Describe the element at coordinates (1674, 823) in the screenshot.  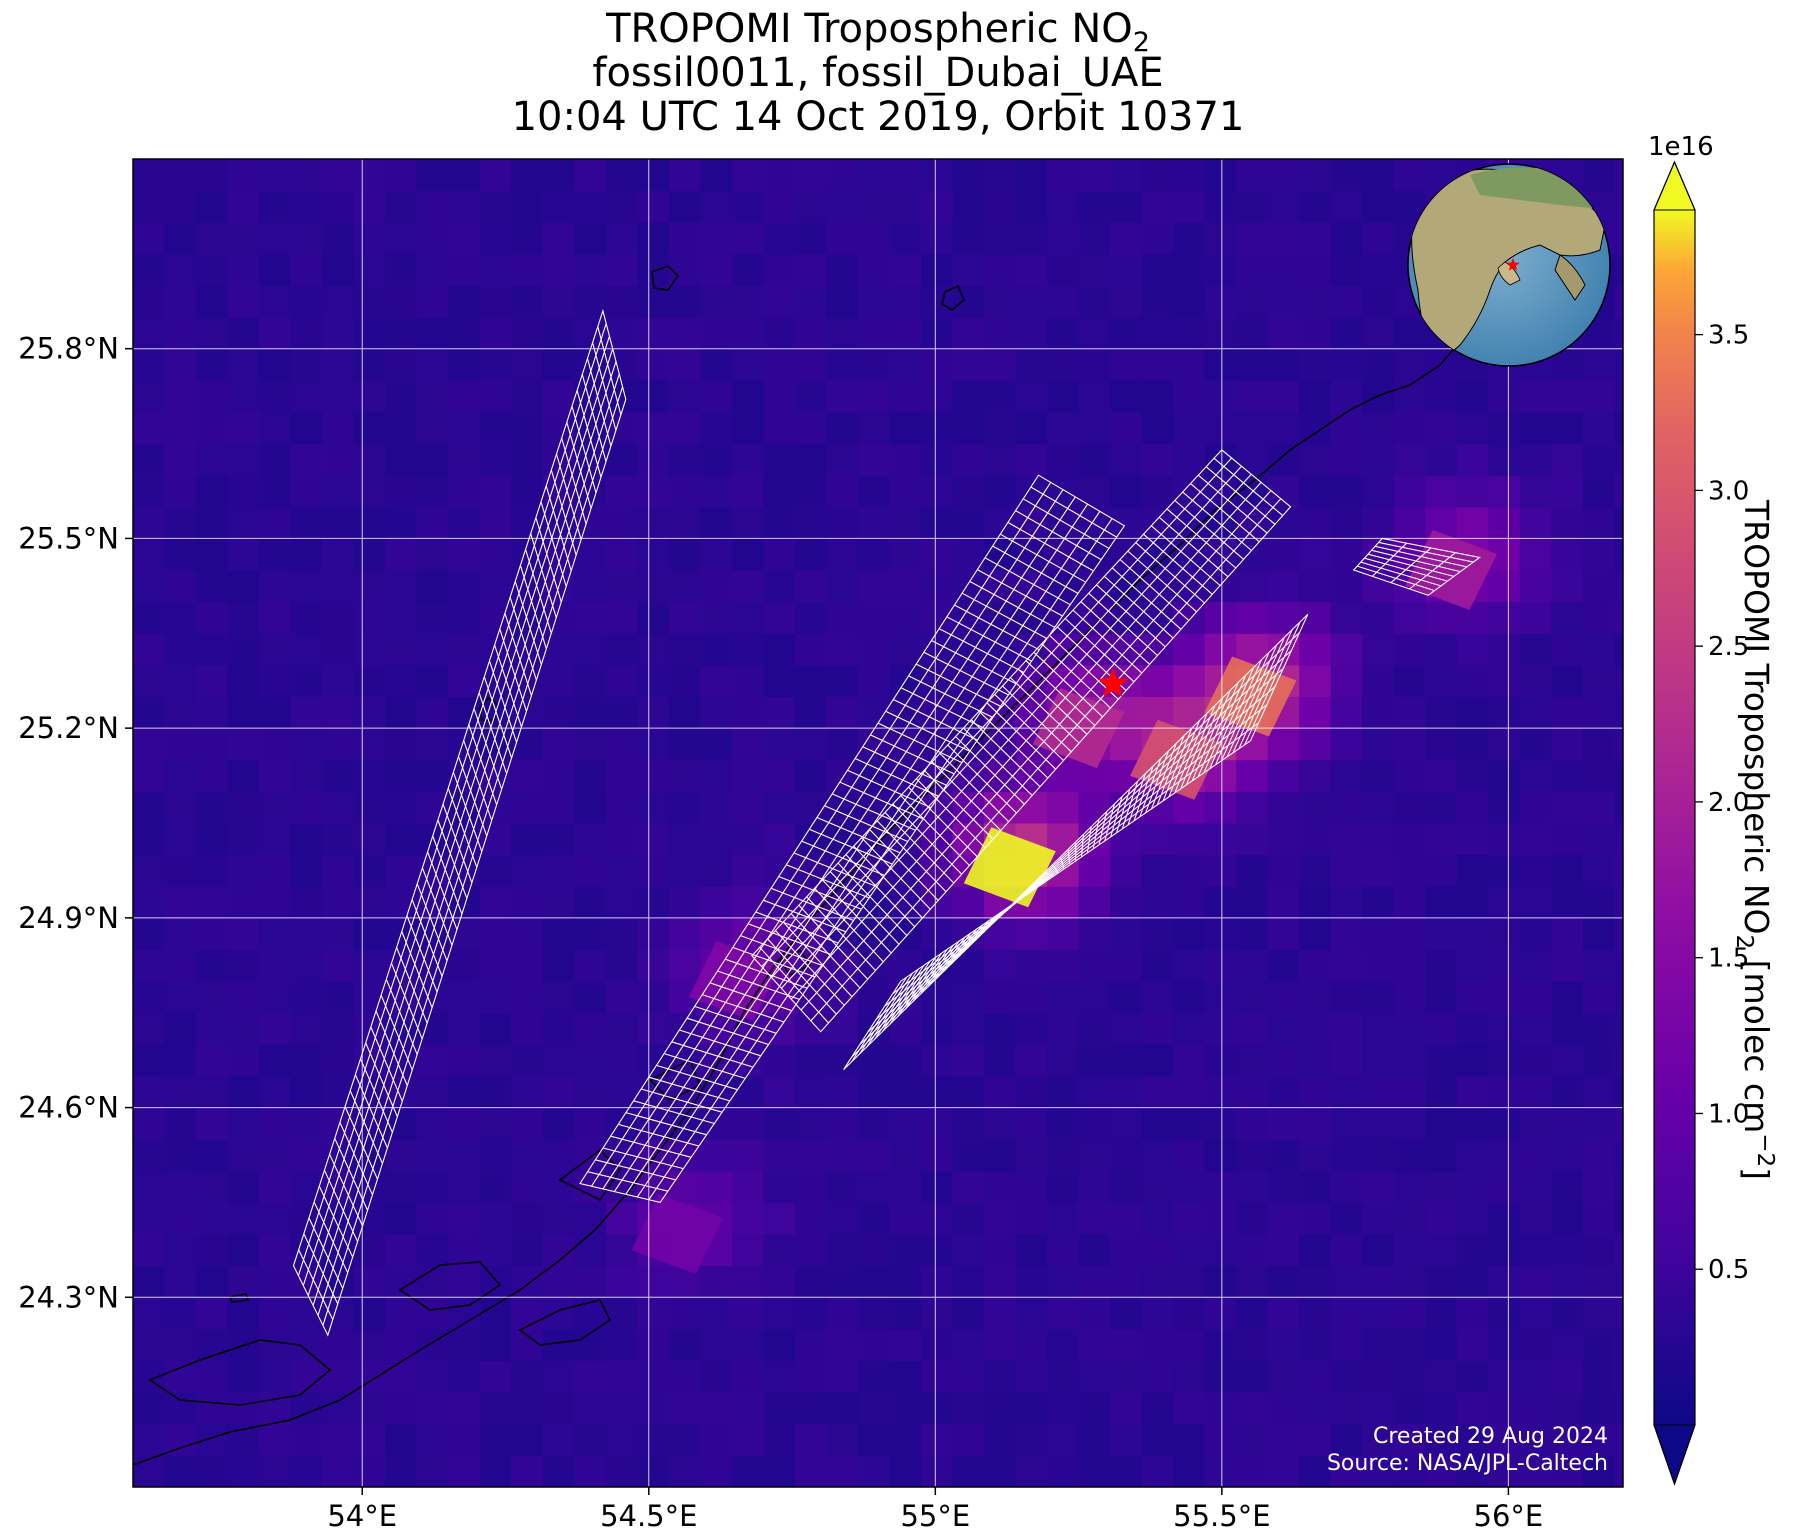
I see `colorbar-outline` at that location.